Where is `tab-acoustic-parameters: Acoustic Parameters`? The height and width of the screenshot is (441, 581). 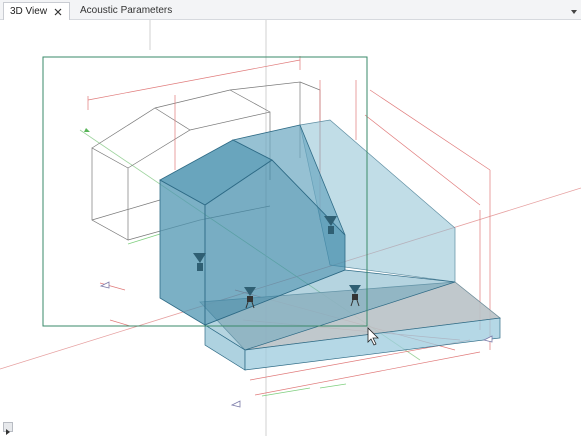
tab-acoustic-parameters: Acoustic Parameters is located at coordinates (126, 11).